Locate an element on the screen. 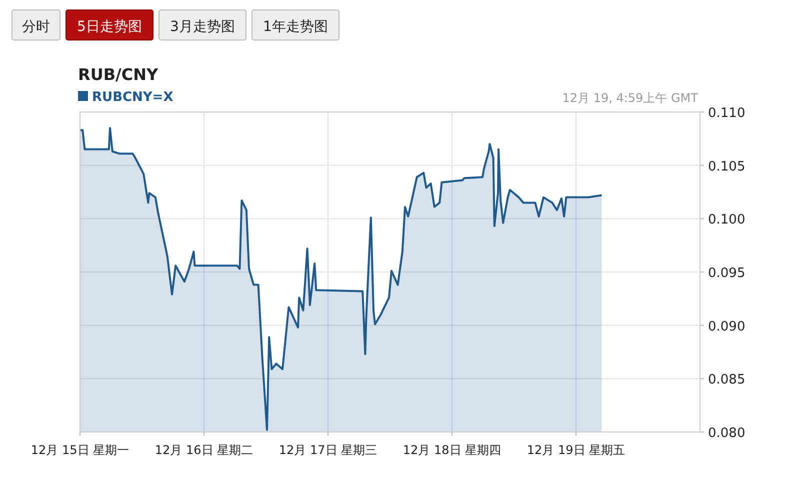  chart-title: RUB/CNY is located at coordinates (118, 74).